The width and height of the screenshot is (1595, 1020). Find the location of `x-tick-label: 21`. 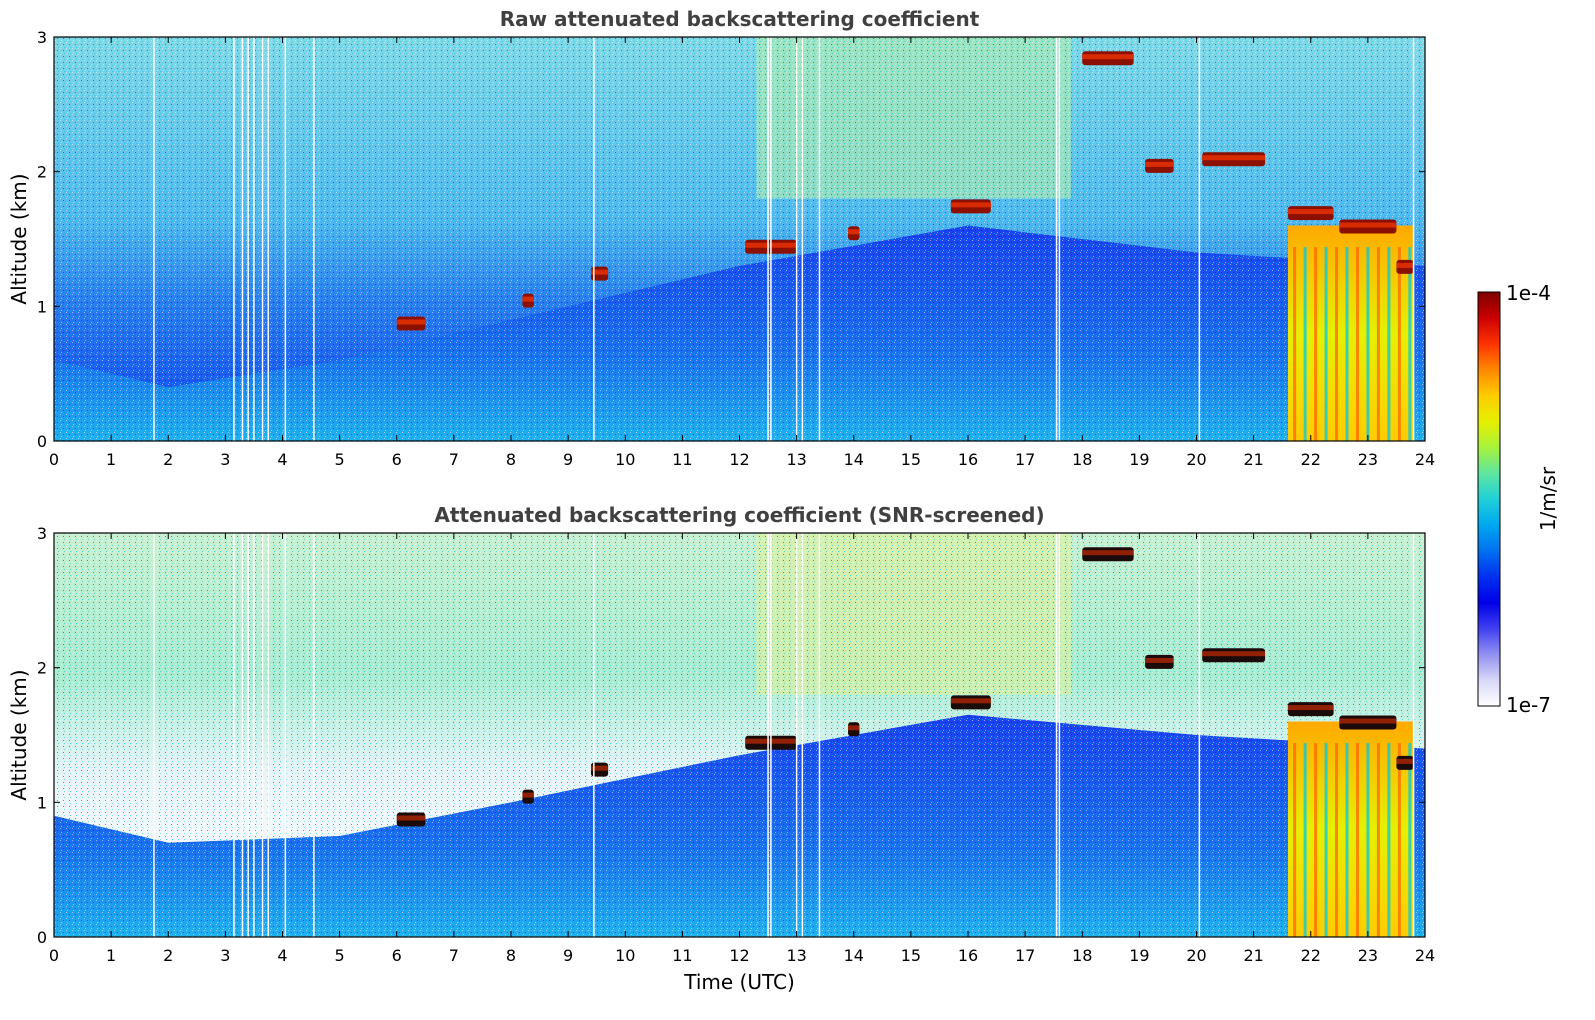

x-tick-label: 21 is located at coordinates (1253, 955).